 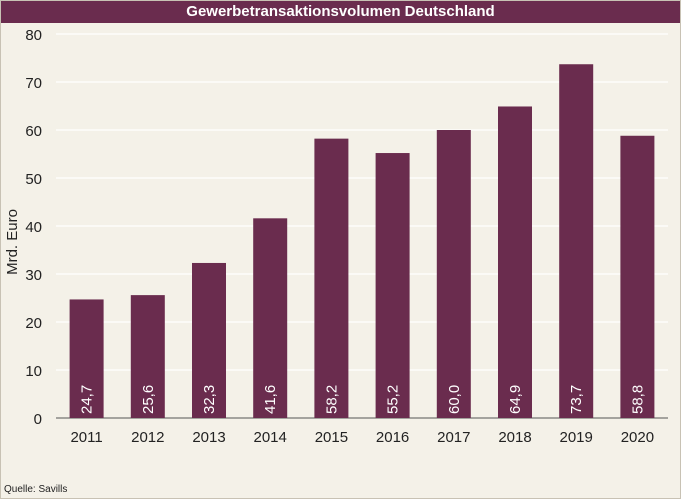 What do you see at coordinates (38, 419) in the screenshot?
I see `y-tick-label: 0` at bounding box center [38, 419].